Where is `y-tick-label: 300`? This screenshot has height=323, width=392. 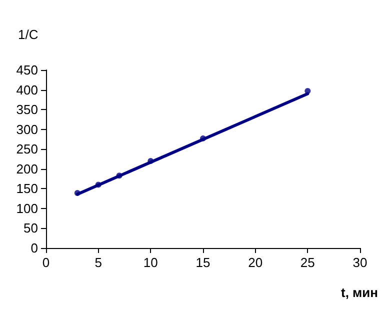 y-tick-label: 300 is located at coordinates (27, 129).